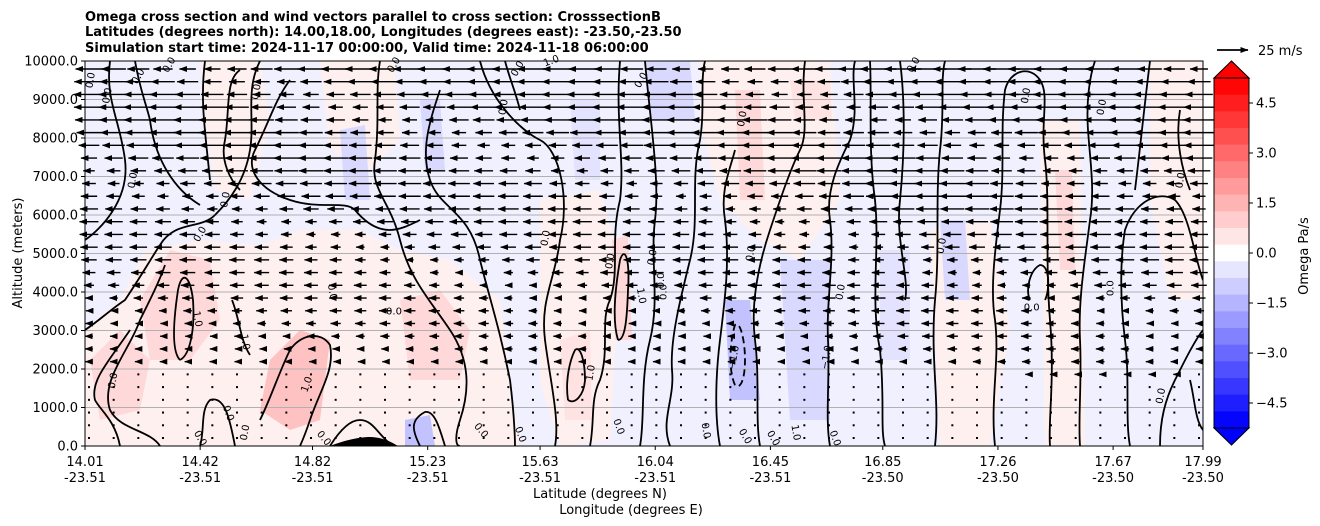  Describe the element at coordinates (631, 510) in the screenshot. I see `x-axis-label-longitude: Longitude (degrees E)` at that location.